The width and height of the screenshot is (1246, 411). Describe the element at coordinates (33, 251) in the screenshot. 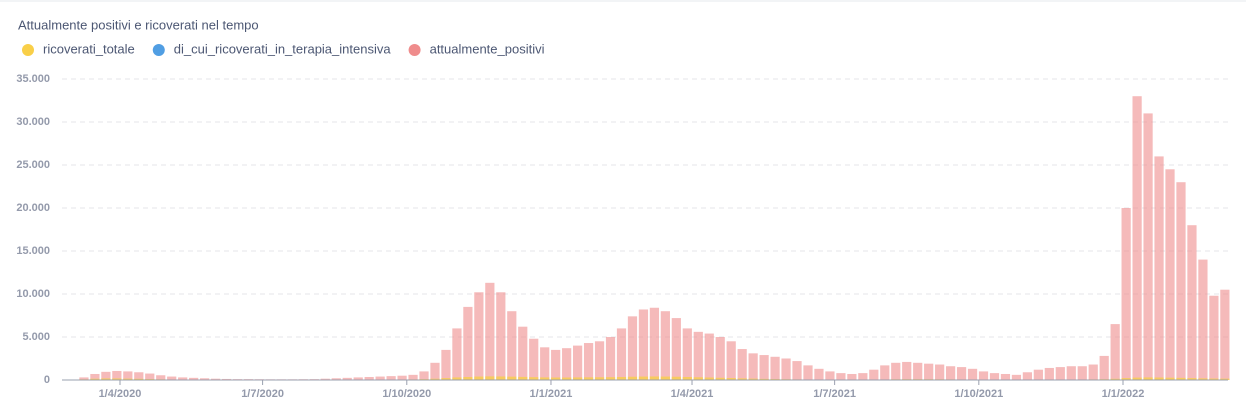

I see `y-tick-label: 15.000` at that location.